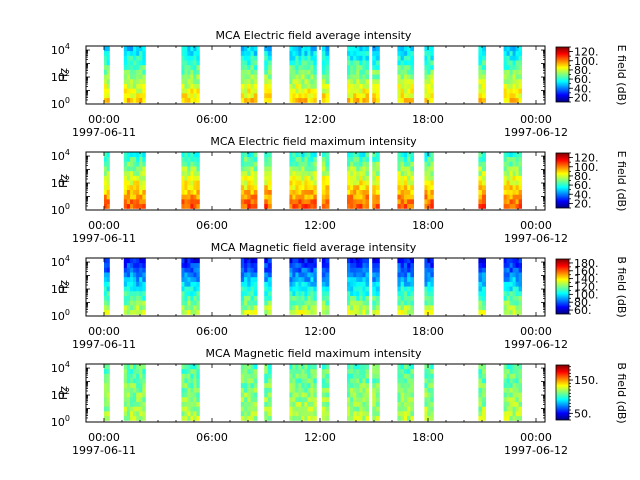 This screenshot has width=640, height=480. What do you see at coordinates (104, 450) in the screenshot?
I see `x-tick-date: 1997-06-11` at bounding box center [104, 450].